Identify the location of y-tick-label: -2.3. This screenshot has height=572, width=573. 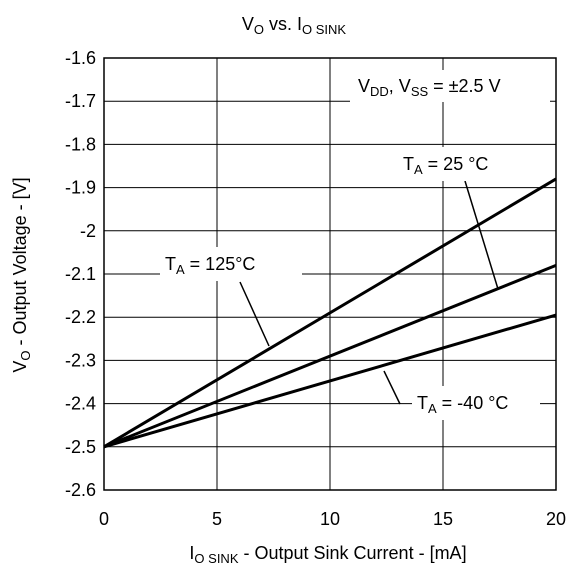
(80, 360).